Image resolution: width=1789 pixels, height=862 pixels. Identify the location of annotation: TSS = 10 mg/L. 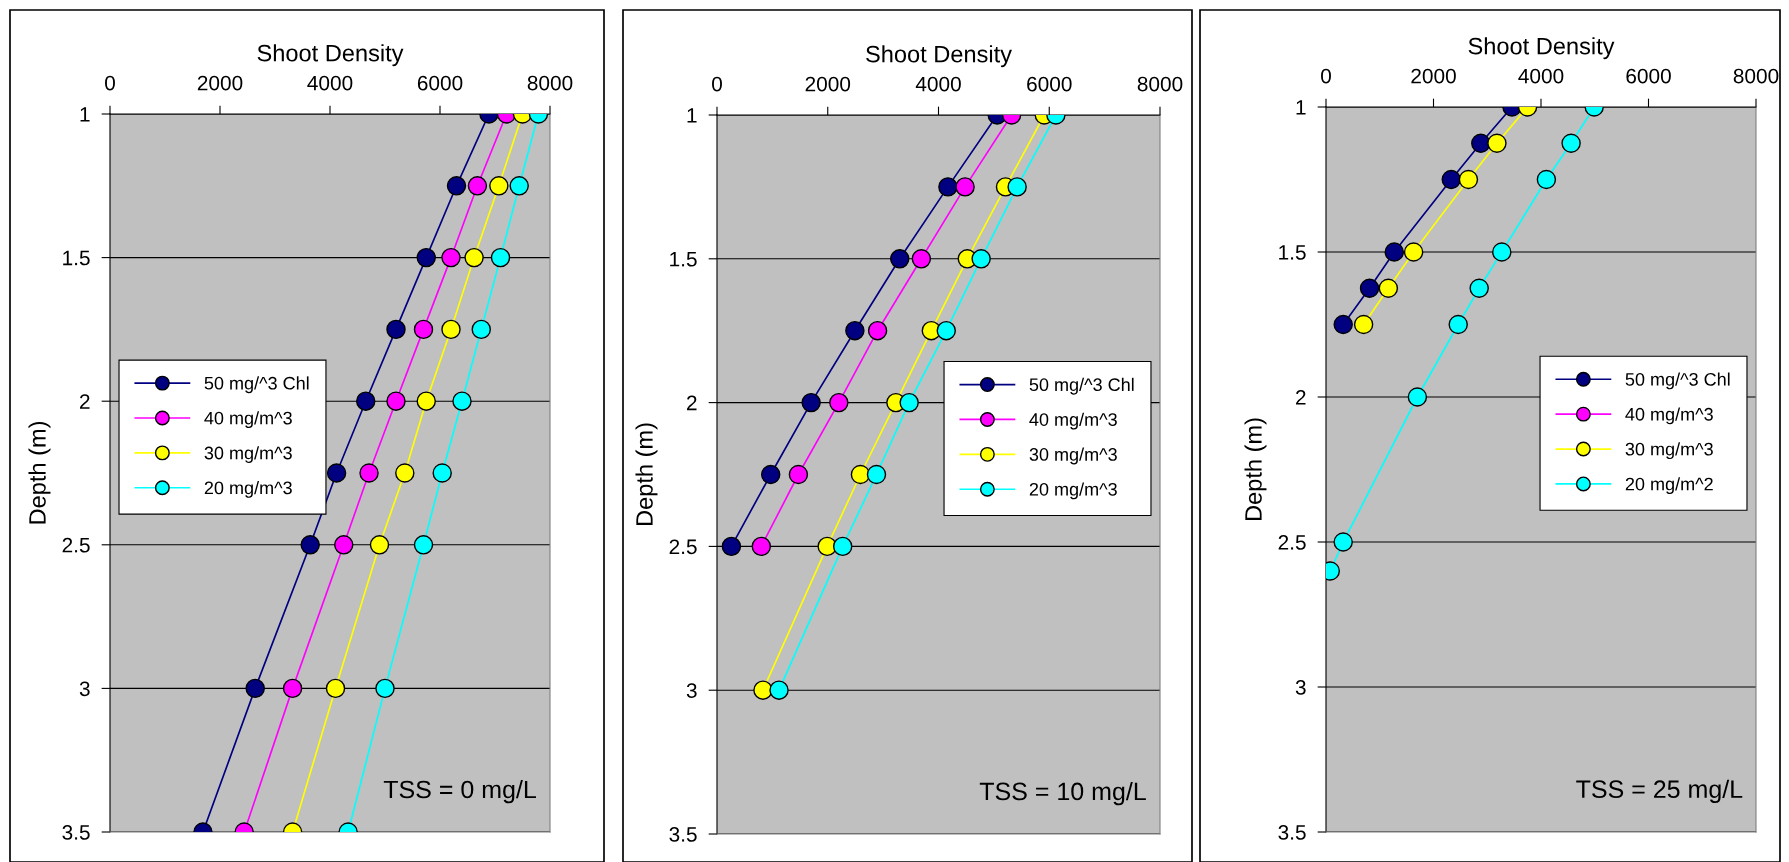
(1062, 793).